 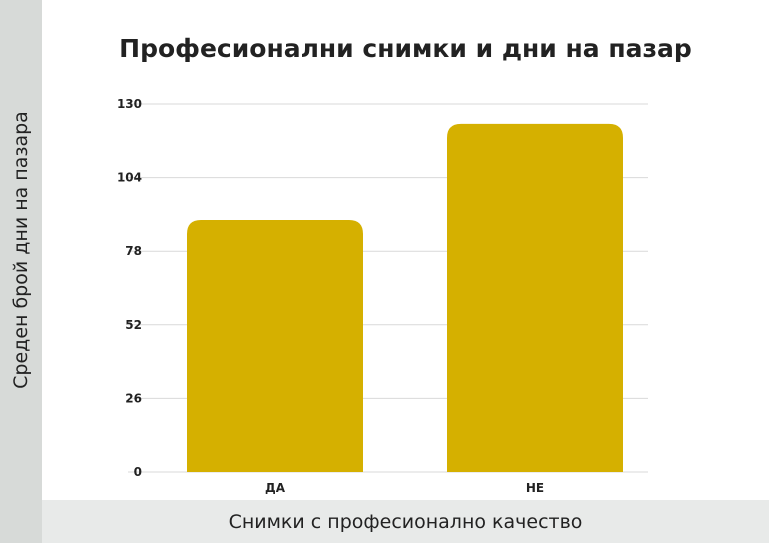 What do you see at coordinates (535, 488) in the screenshot?
I see `x-tick-label: НЕ` at bounding box center [535, 488].